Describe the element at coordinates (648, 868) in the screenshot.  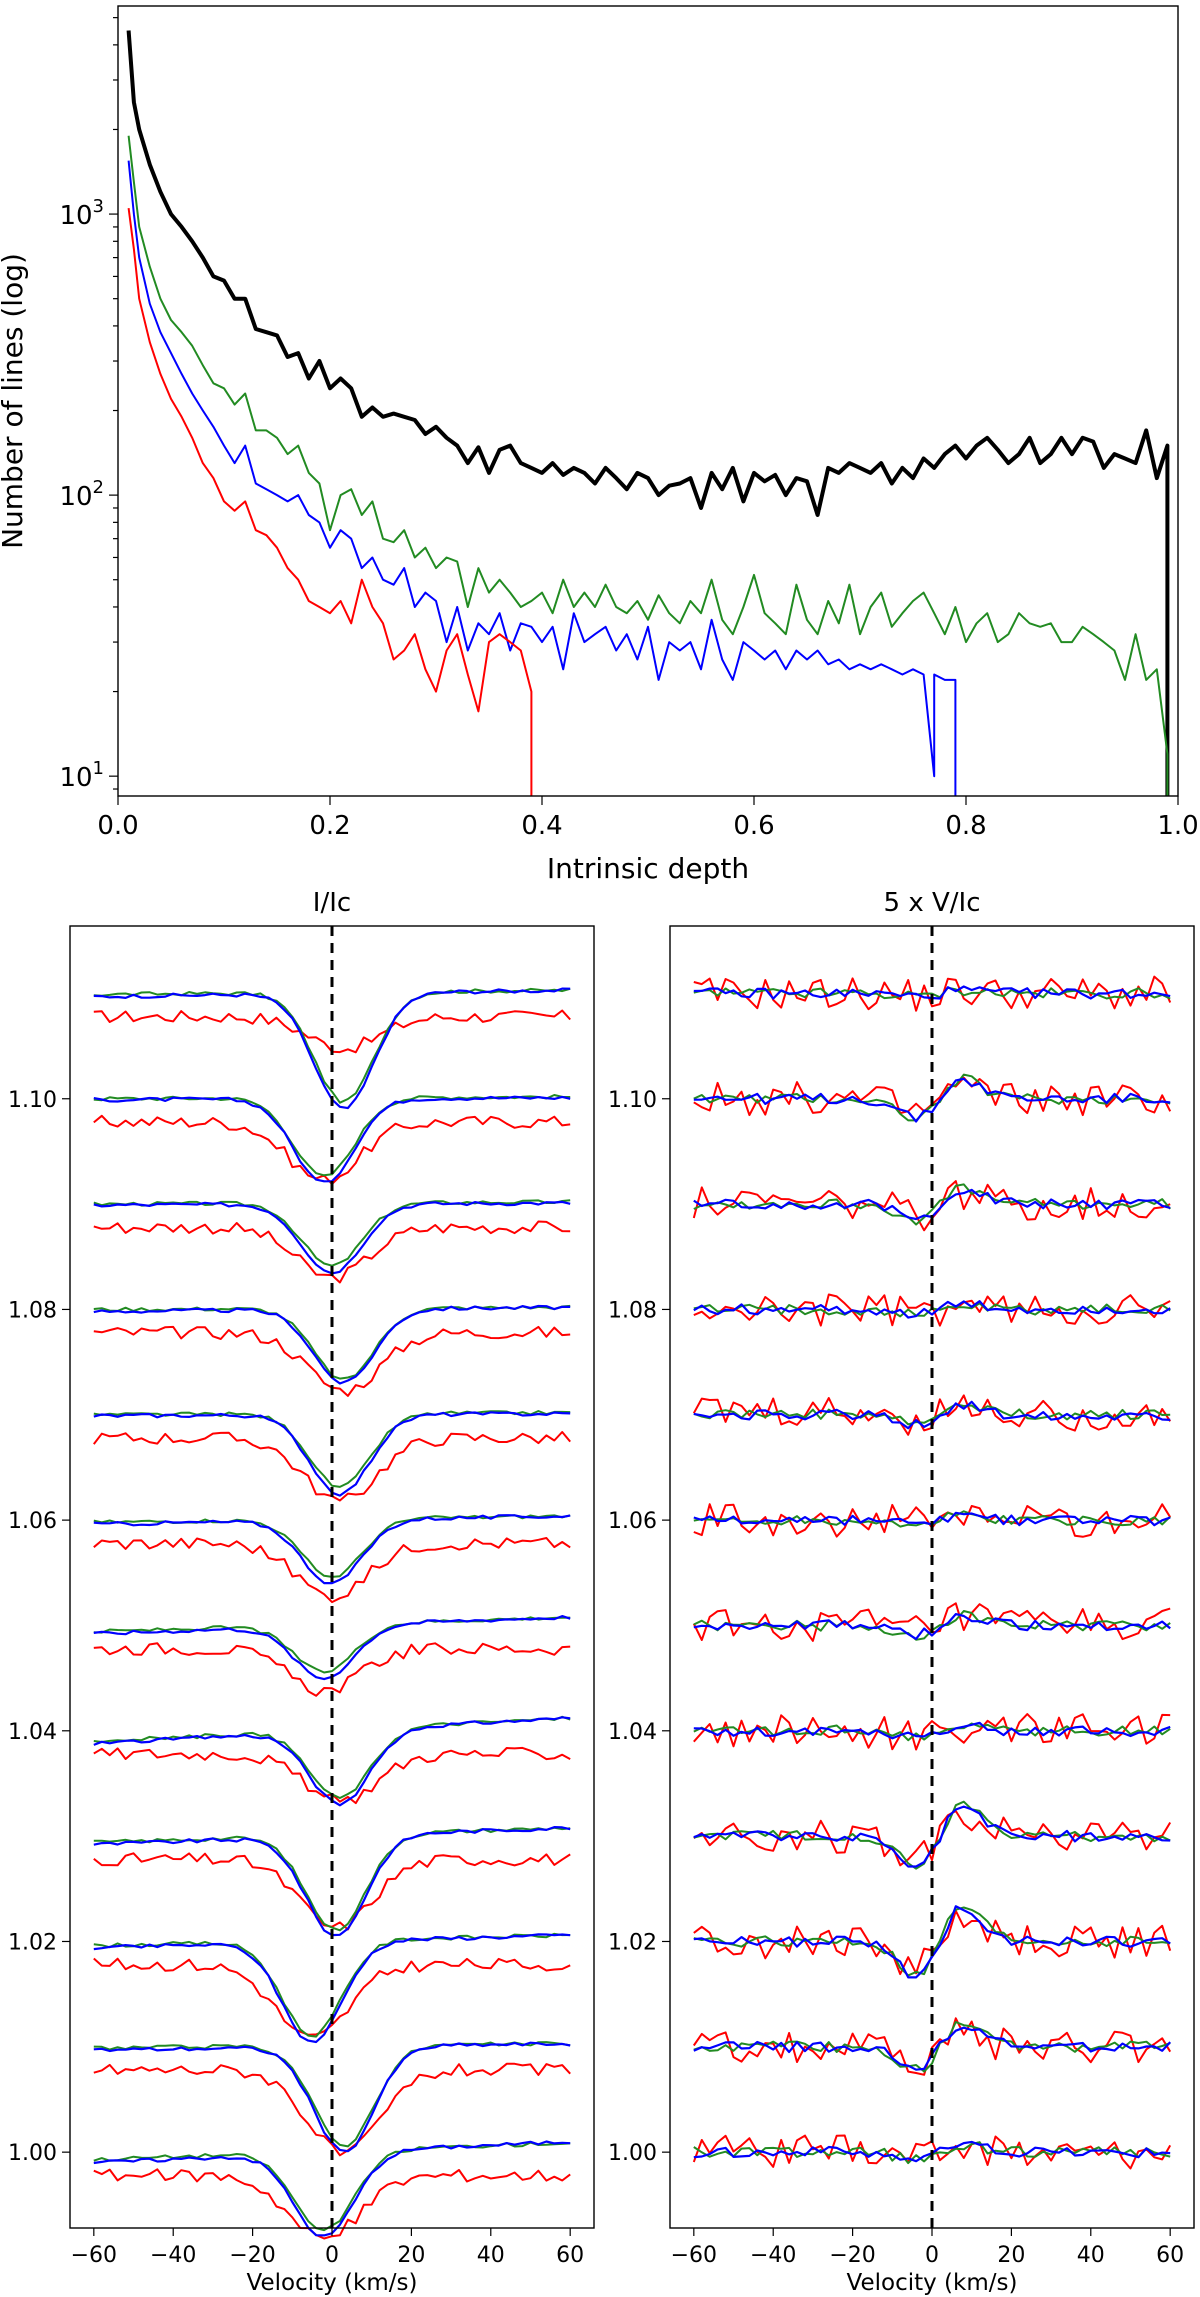
I see `depth-histogram-xlabel: Intrinsic depth` at that location.